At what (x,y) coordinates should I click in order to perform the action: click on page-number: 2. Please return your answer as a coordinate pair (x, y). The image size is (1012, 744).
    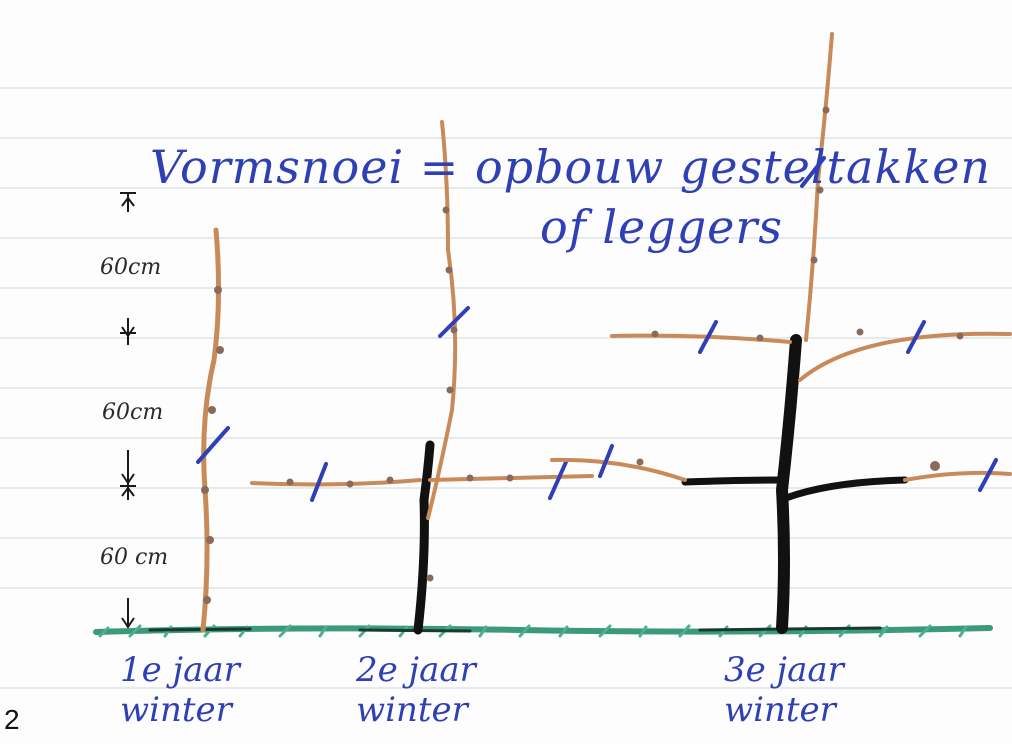
    Looking at the image, I should click on (12, 719).